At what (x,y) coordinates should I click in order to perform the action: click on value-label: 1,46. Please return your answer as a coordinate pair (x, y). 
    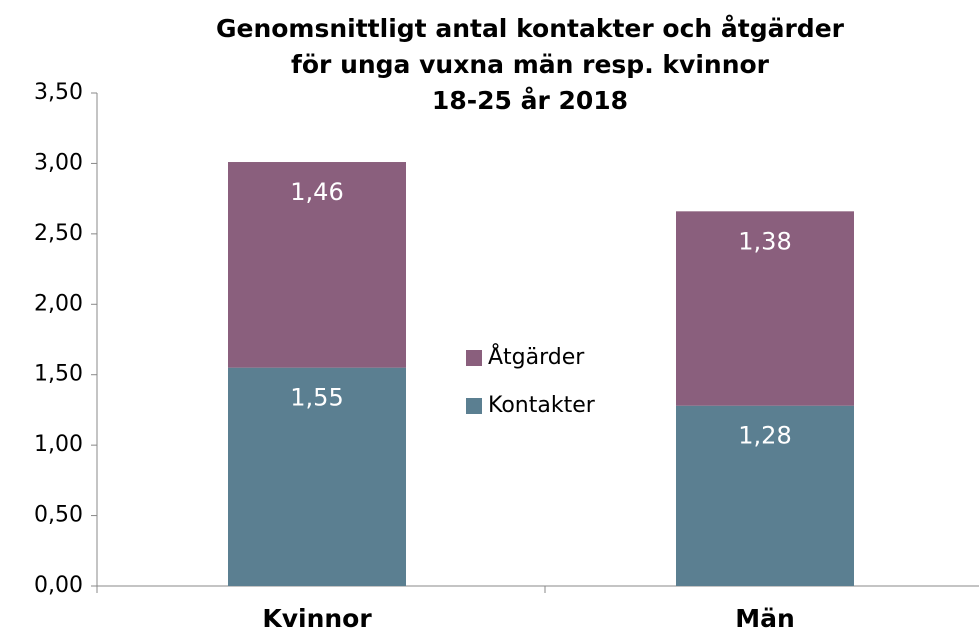
    Looking at the image, I should click on (316, 192).